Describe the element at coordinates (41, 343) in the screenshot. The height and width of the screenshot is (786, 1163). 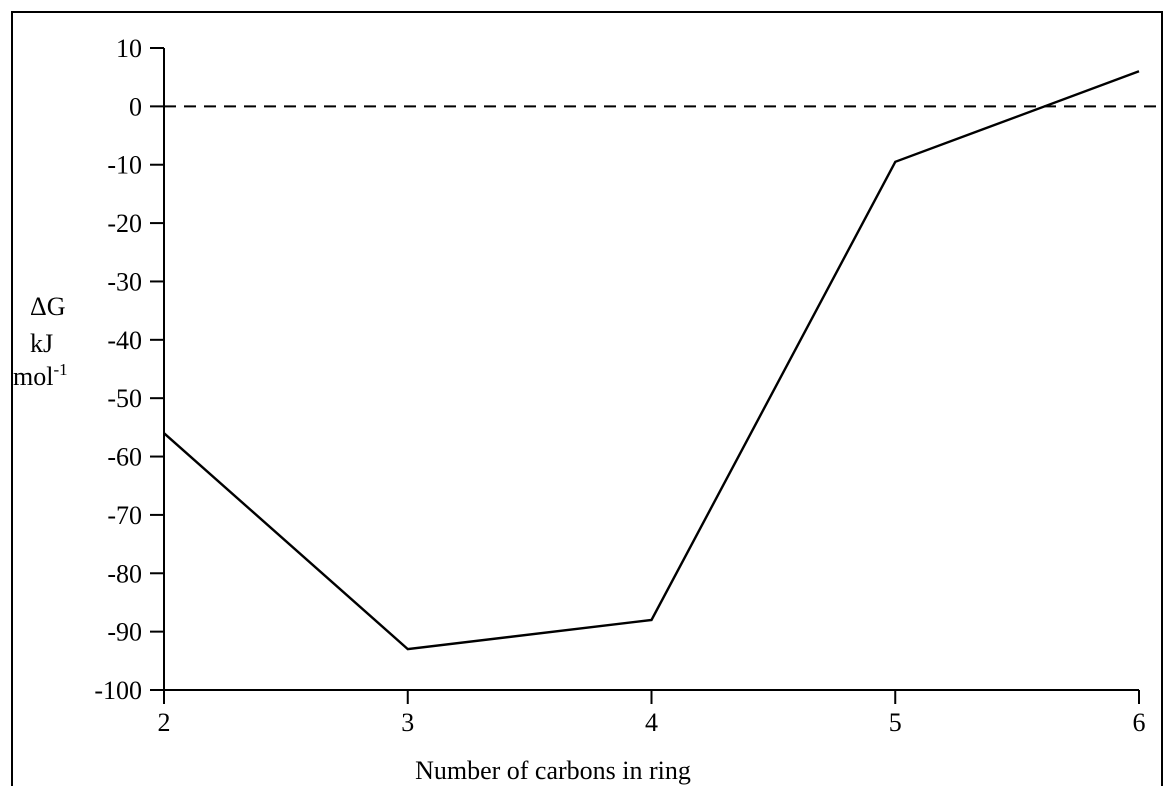
I see `y-axis-label-line-2: kJ` at that location.